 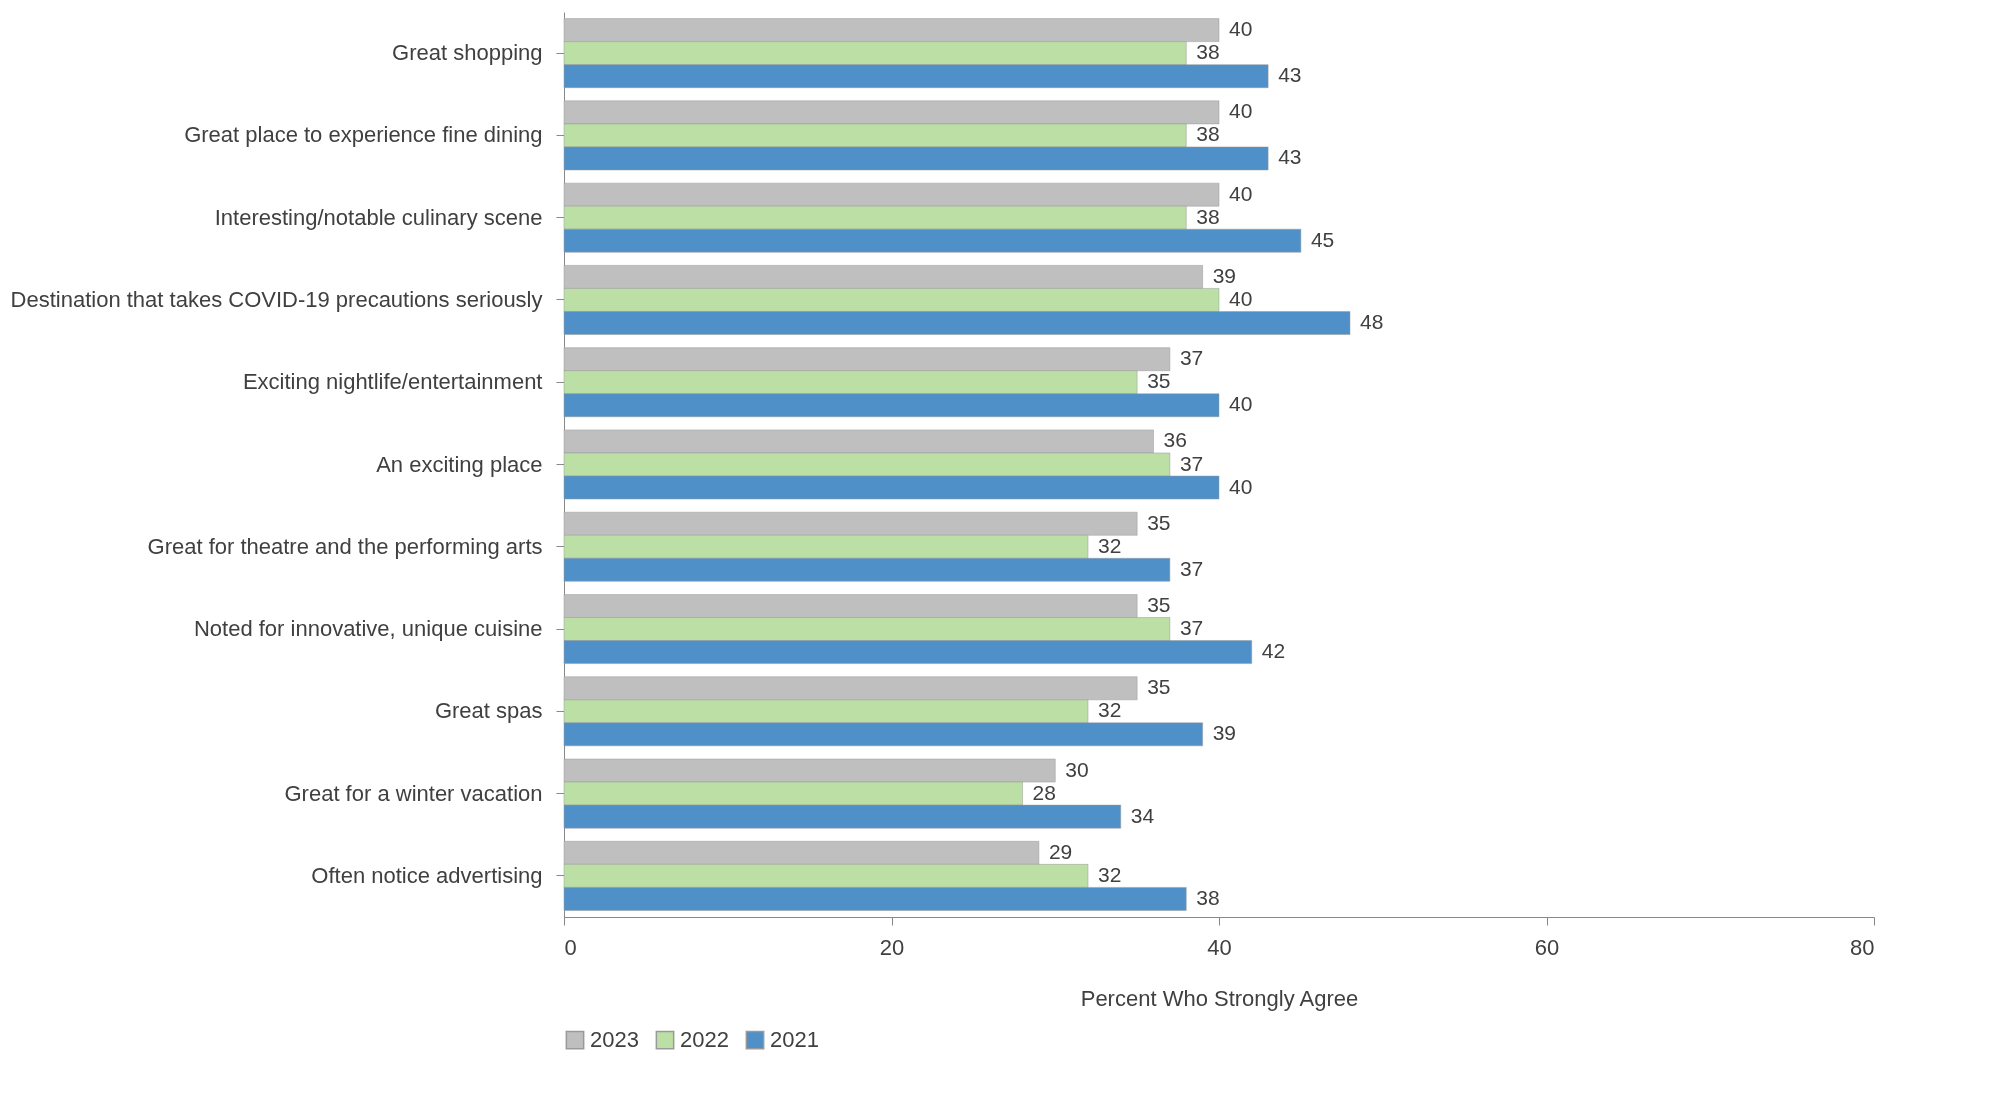 What do you see at coordinates (704, 1040) in the screenshot?
I see `legend-label: 2022` at bounding box center [704, 1040].